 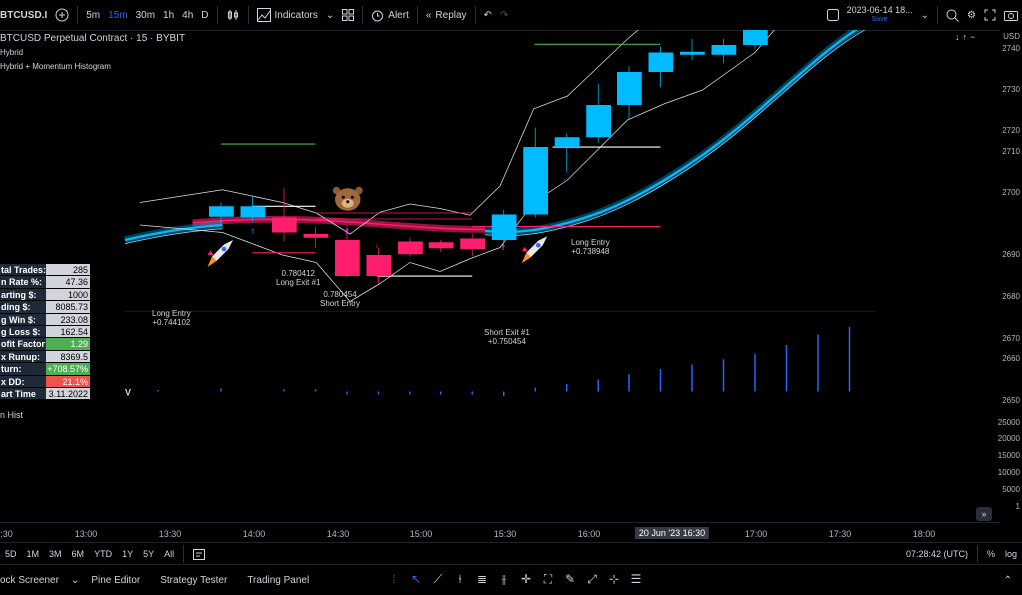 I want to click on drag-handle-icon: ⁞, so click(x=394, y=579).